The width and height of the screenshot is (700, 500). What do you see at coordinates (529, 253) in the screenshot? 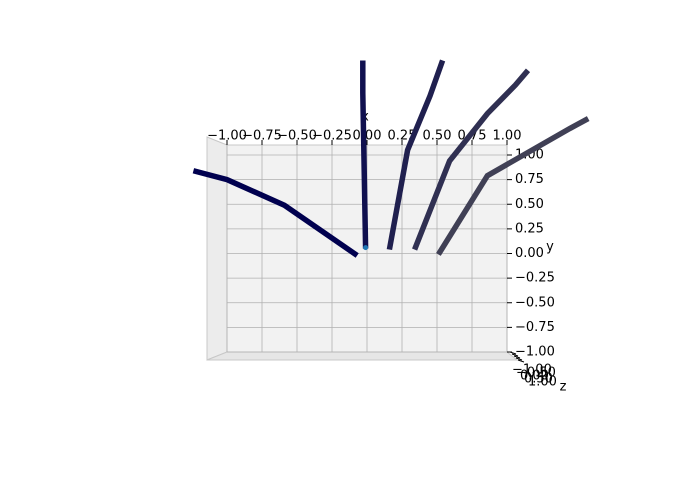
I see `y-tick-label: 0.00` at bounding box center [529, 253].